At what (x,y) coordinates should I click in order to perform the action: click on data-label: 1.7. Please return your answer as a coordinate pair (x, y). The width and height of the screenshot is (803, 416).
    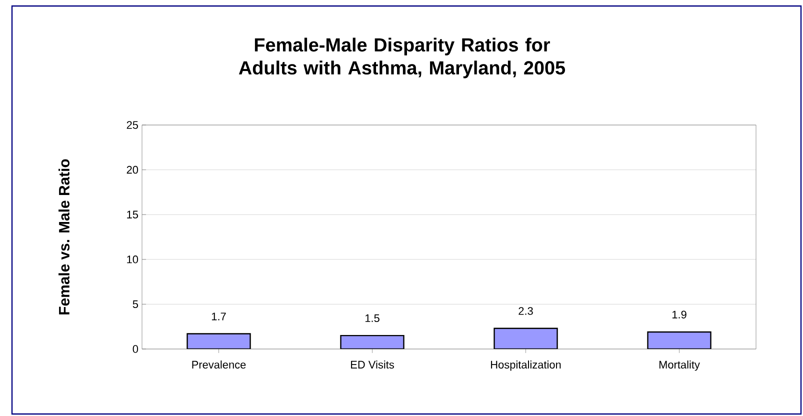
    Looking at the image, I should click on (219, 316).